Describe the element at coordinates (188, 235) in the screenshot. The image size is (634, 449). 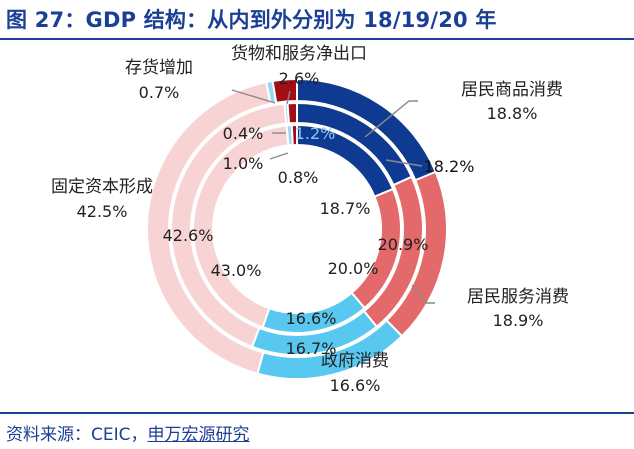
I see `label-fixed-capital-19: 42.6%` at that location.